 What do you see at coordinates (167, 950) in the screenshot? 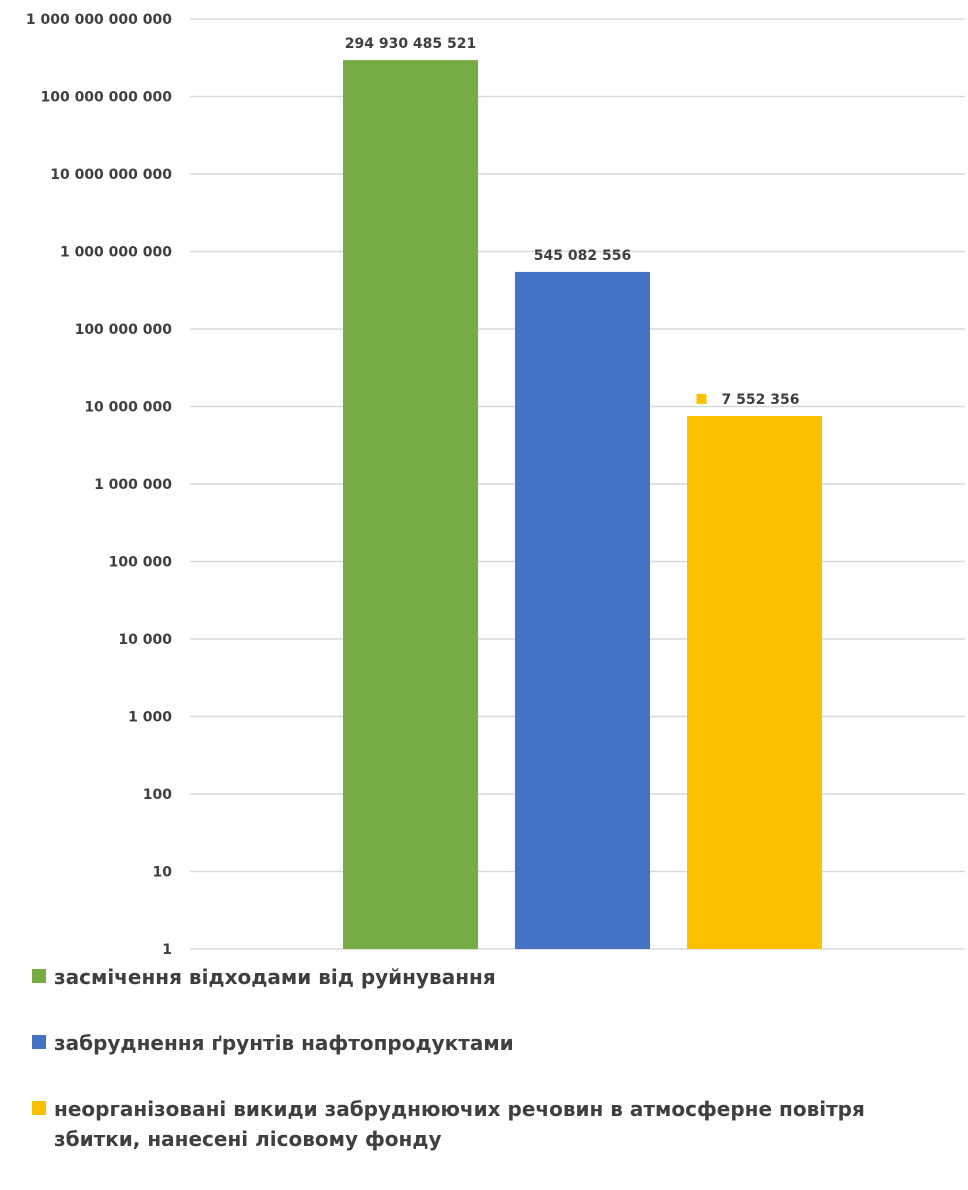
I see `y-tick-label: 1` at bounding box center [167, 950].